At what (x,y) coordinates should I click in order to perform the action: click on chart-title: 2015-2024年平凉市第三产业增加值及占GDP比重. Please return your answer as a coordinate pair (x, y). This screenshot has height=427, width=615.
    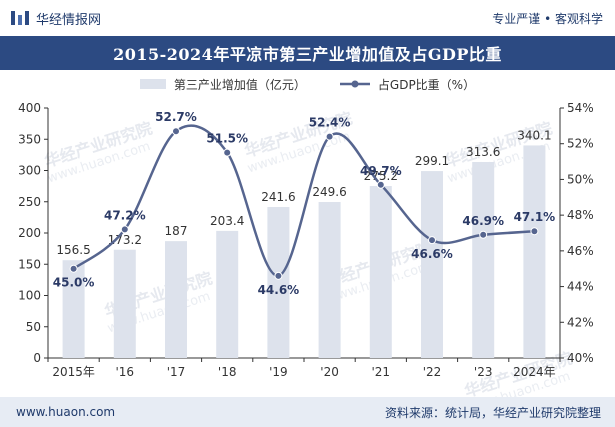
    Looking at the image, I should click on (307, 53).